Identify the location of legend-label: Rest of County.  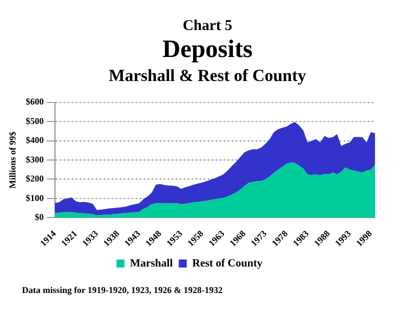
(228, 263).